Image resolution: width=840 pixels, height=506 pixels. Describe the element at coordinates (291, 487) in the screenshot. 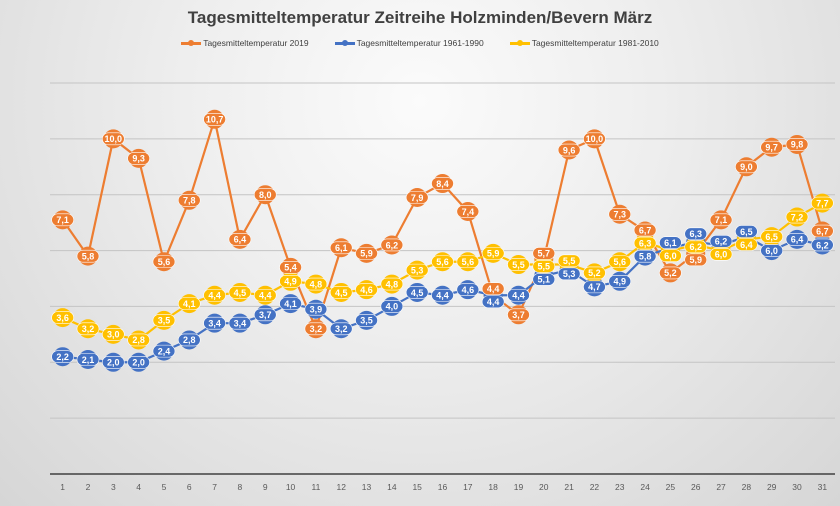

I see `x-tick-label: 10` at that location.